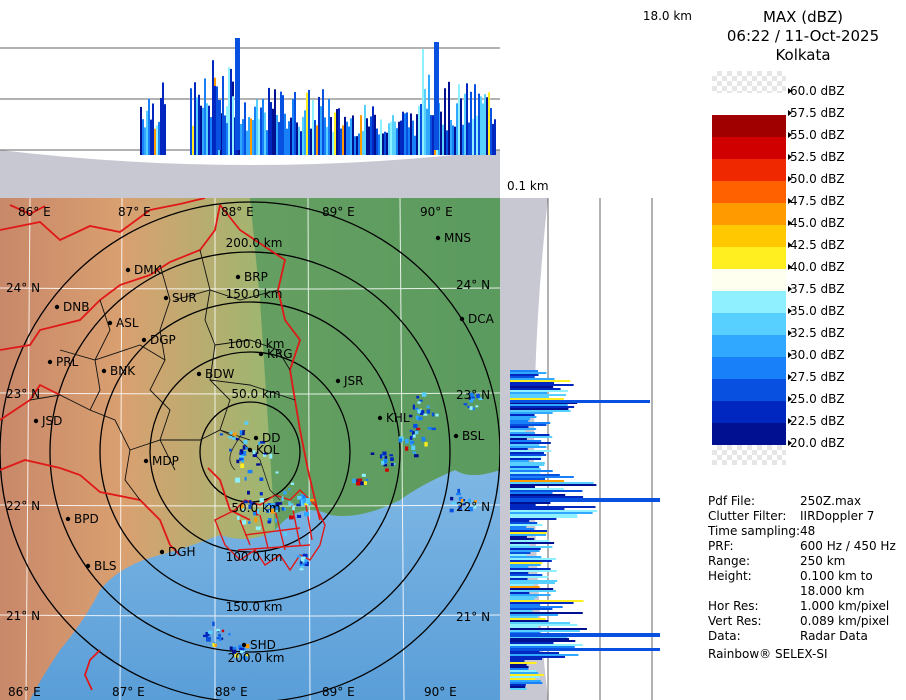 The height and width of the screenshot is (700, 906). I want to click on lon-label-top-89: 89° E, so click(338, 212).